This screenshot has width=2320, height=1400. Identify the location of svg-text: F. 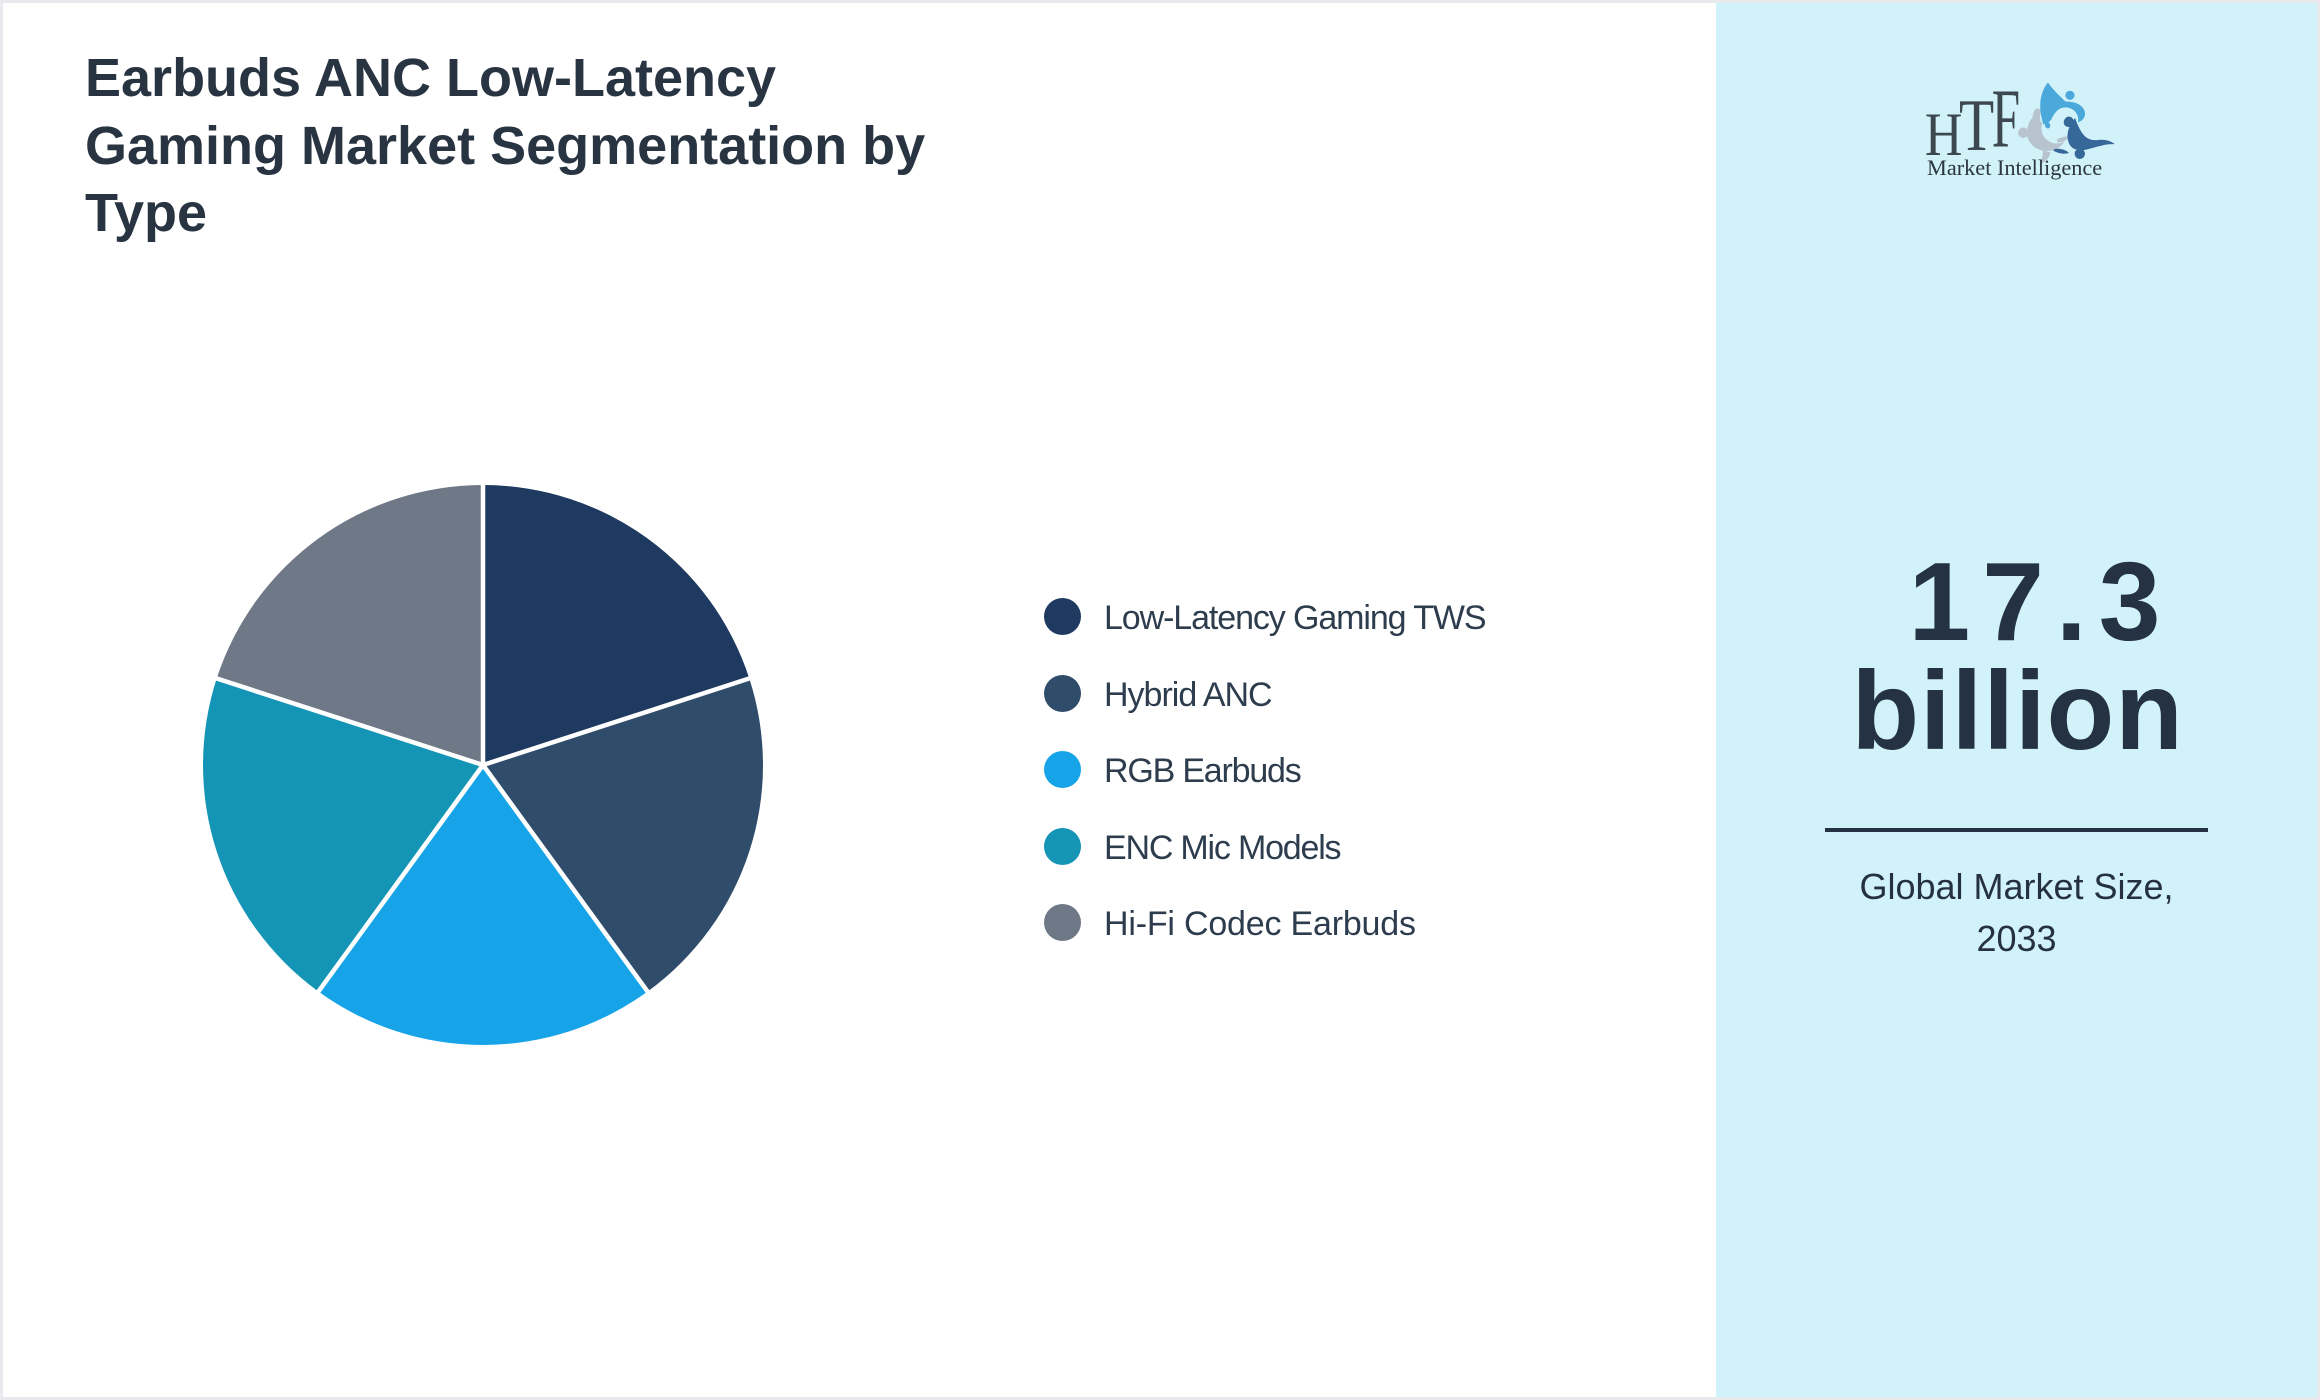
(2006, 120).